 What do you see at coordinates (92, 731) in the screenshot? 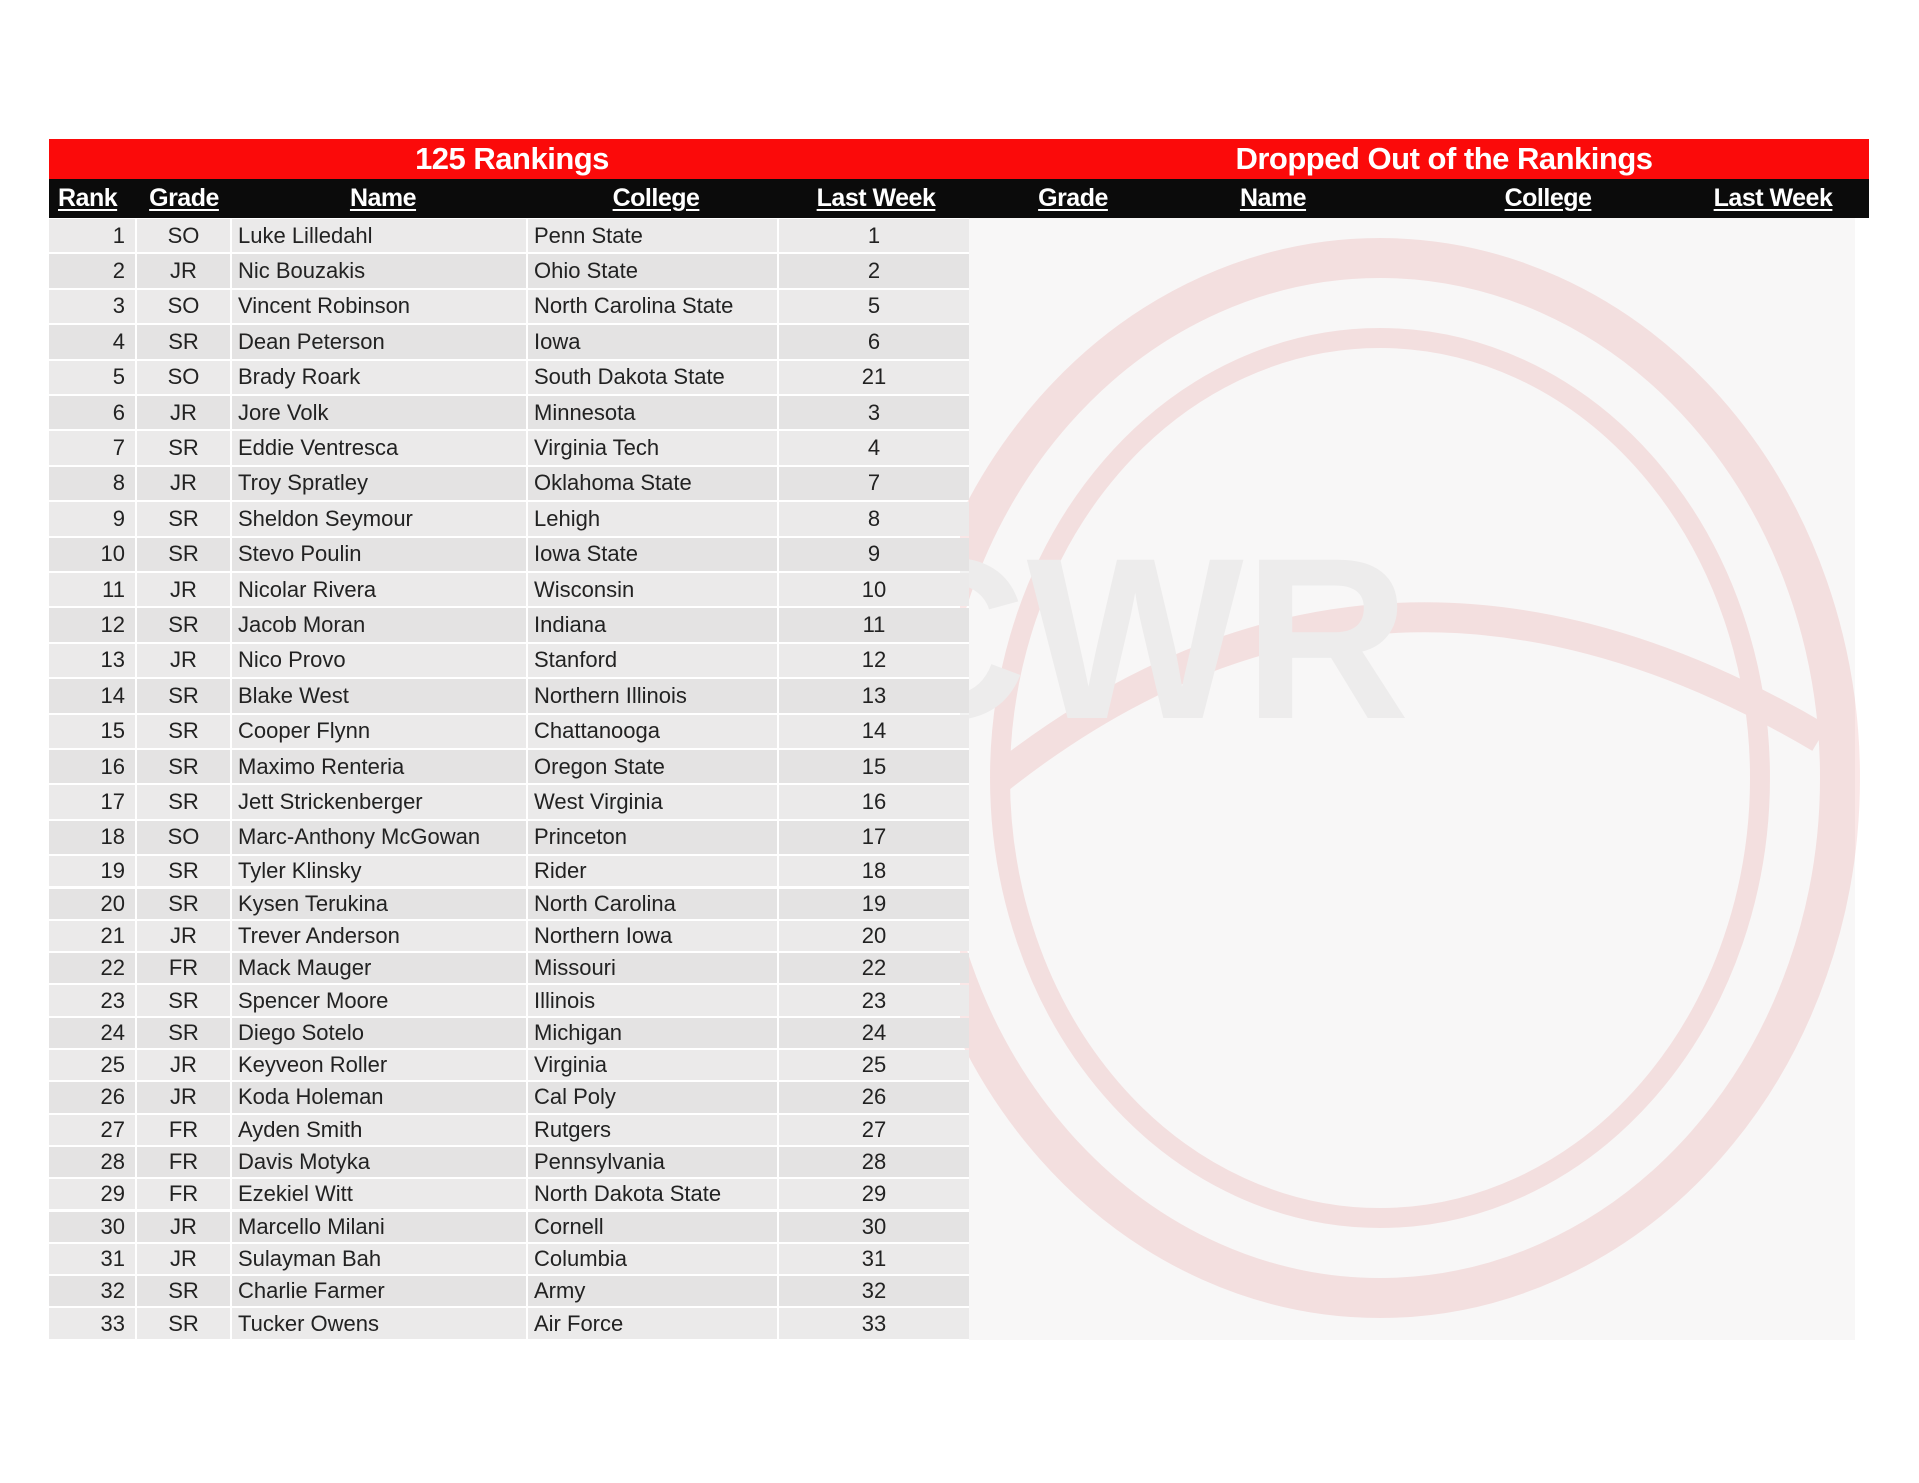
I see `cell-rank: 15` at bounding box center [92, 731].